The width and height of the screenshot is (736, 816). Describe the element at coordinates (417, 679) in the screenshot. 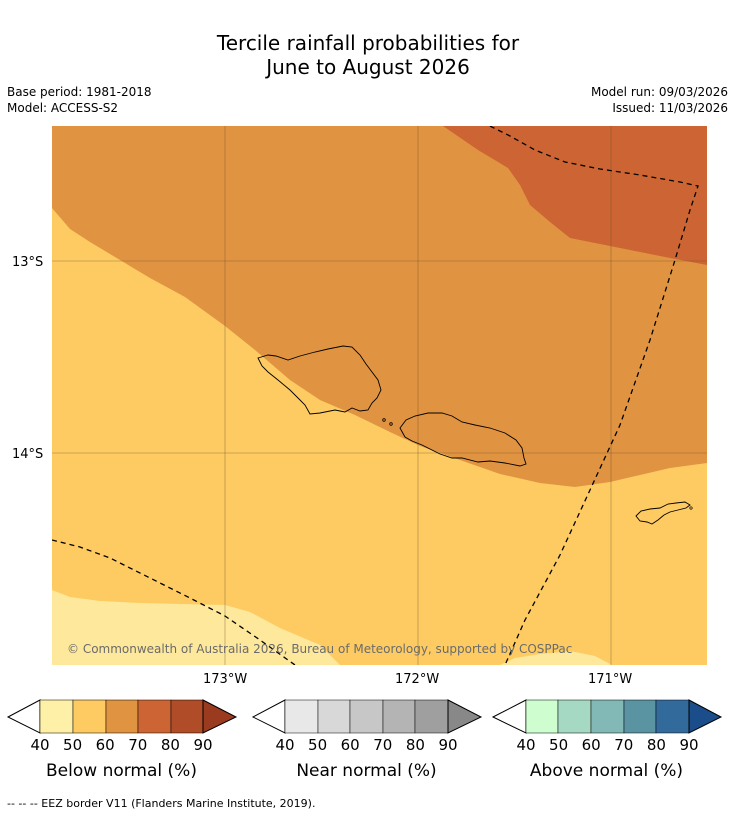

I see `lon-label-172w: 172°W` at that location.